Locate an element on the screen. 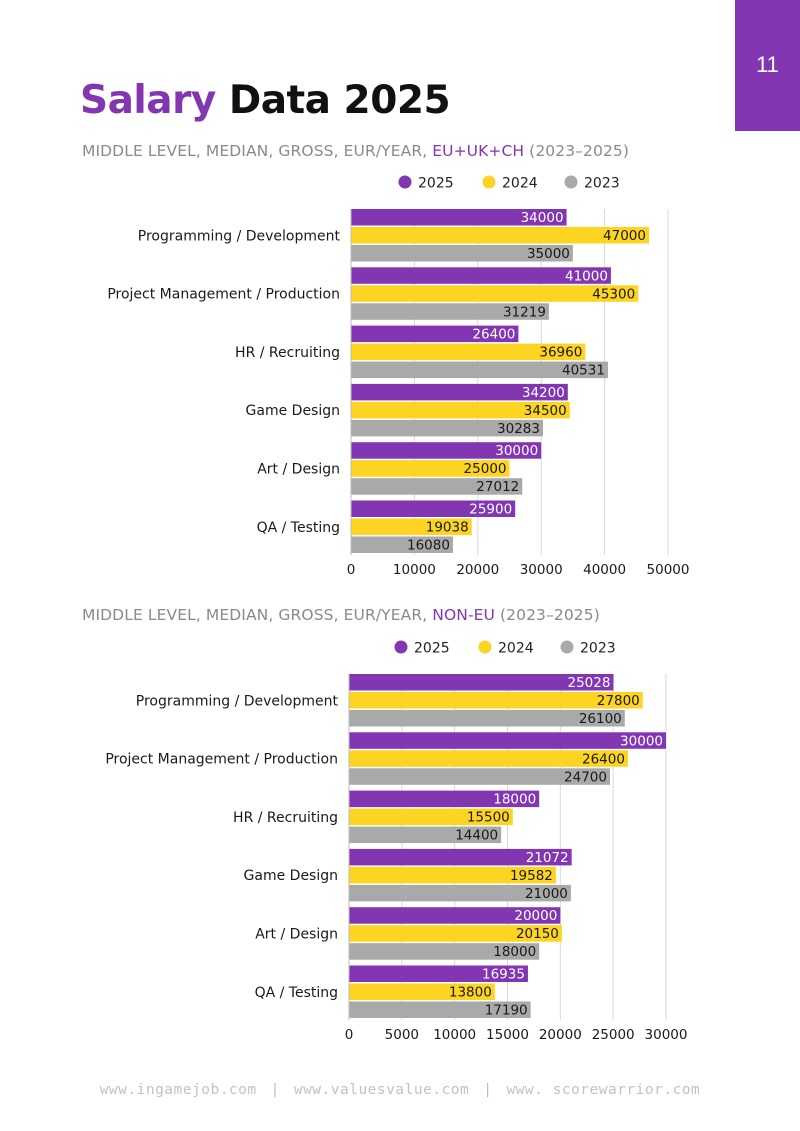 The width and height of the screenshot is (800, 1131). bar-value-label: 35000 is located at coordinates (548, 254).